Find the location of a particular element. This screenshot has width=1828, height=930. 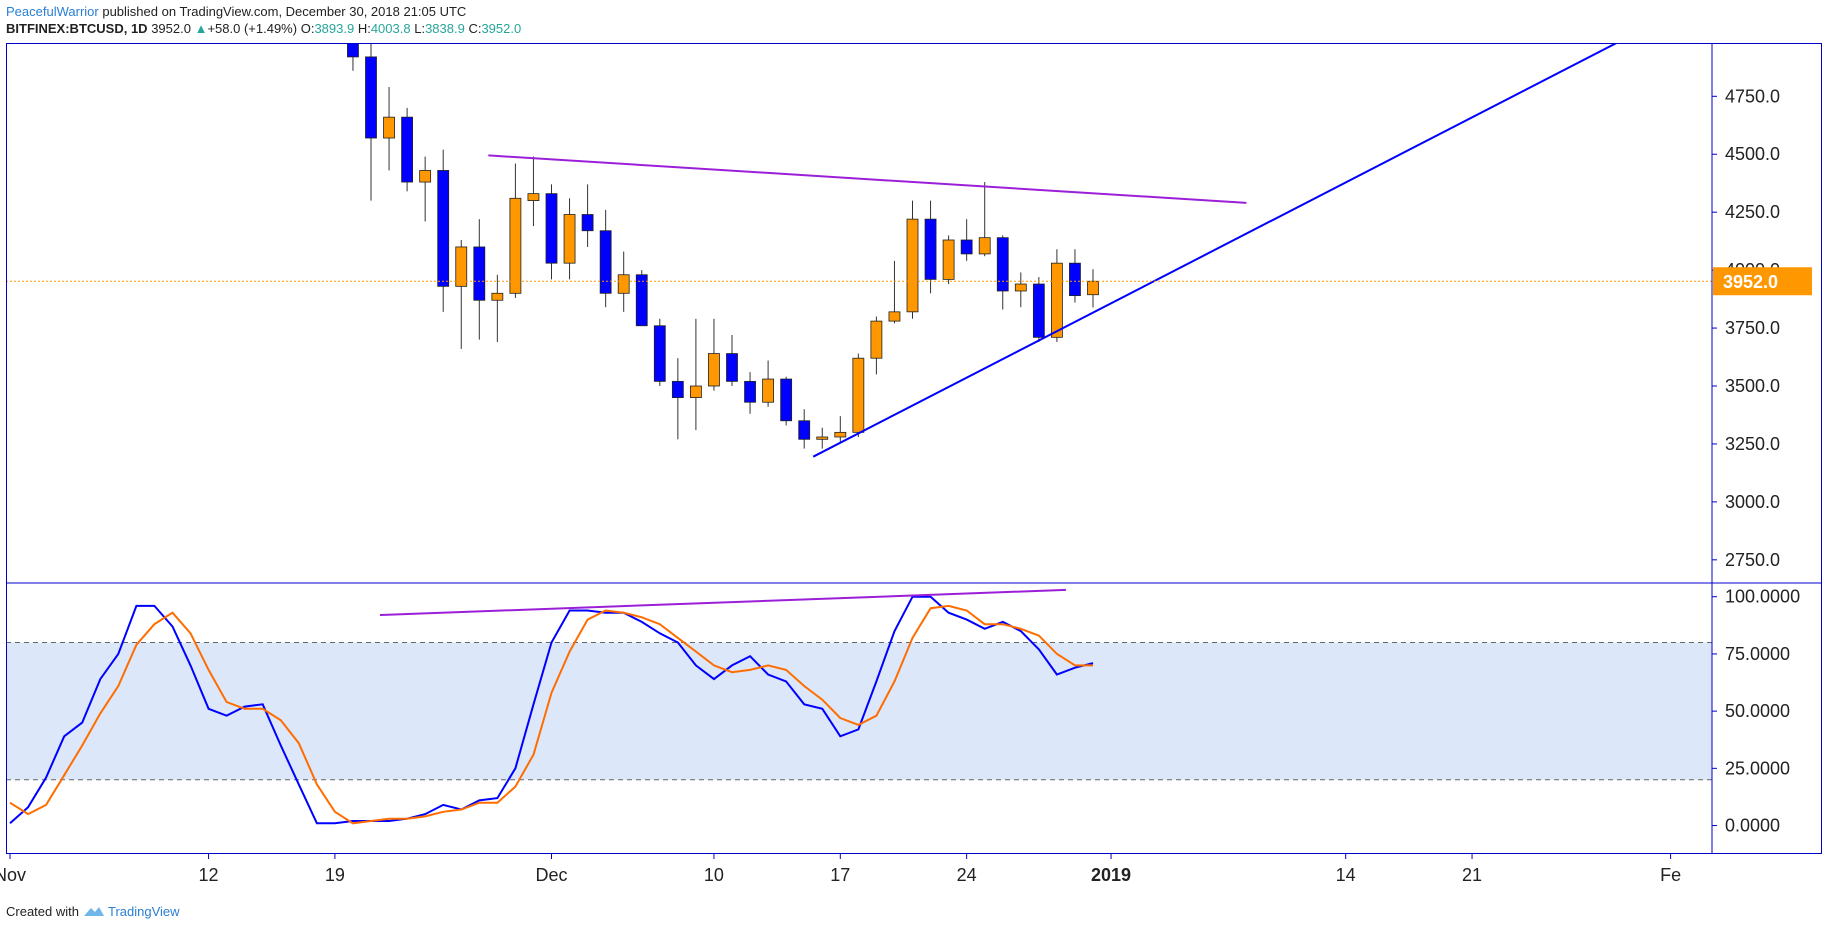

stoch-tick-label: 75.0000 is located at coordinates (1757, 654).